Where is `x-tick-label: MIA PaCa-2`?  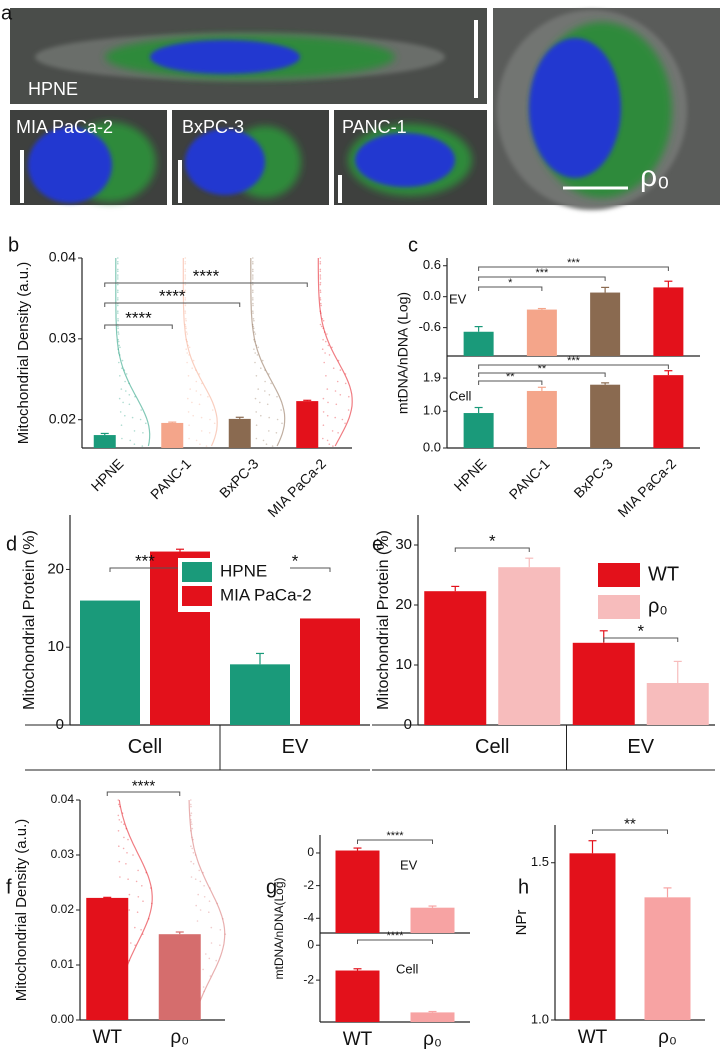
x-tick-label: MIA PaCa-2 is located at coordinates (296, 487).